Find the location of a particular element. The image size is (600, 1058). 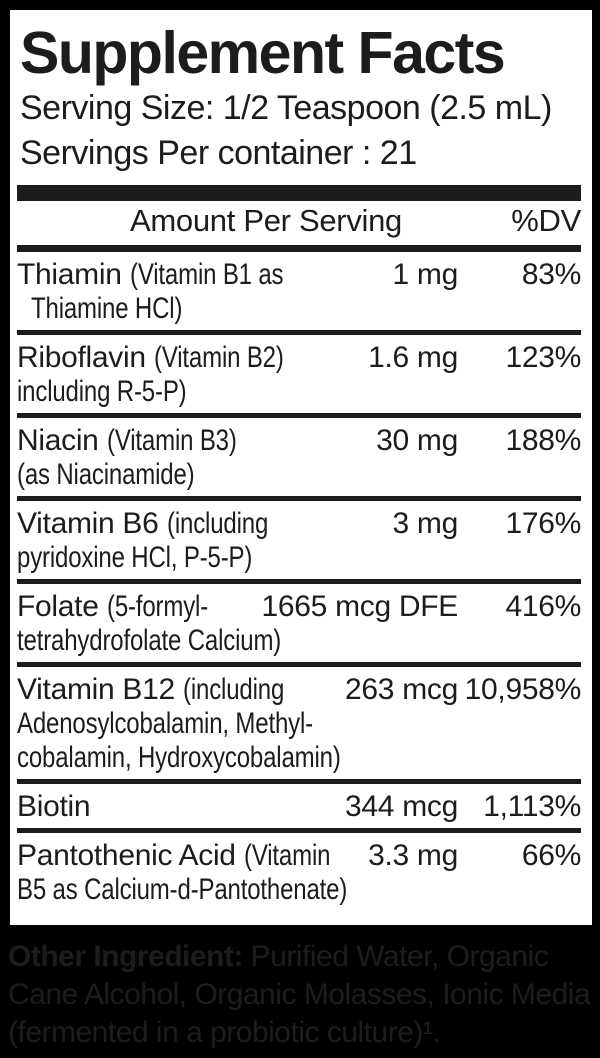

supplement-facts-title: Supplement Facts is located at coordinates (263, 53).